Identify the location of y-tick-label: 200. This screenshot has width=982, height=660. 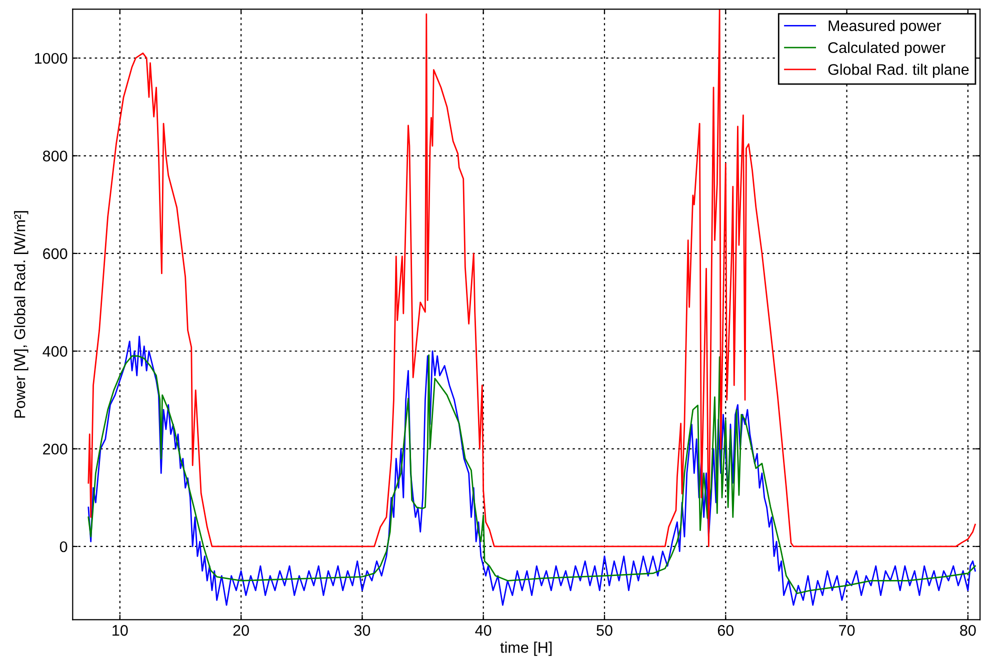
(55, 449).